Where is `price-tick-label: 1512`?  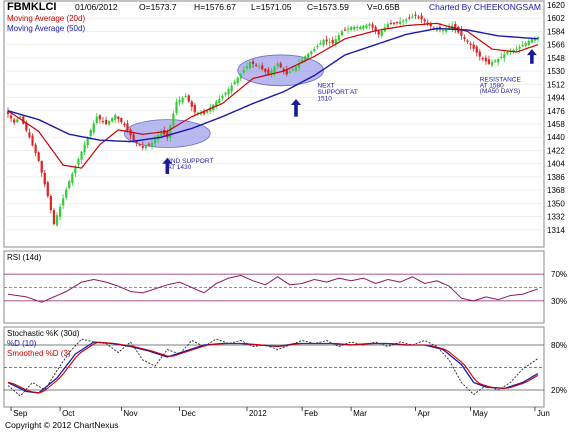
price-tick-label: 1512 is located at coordinates (556, 84).